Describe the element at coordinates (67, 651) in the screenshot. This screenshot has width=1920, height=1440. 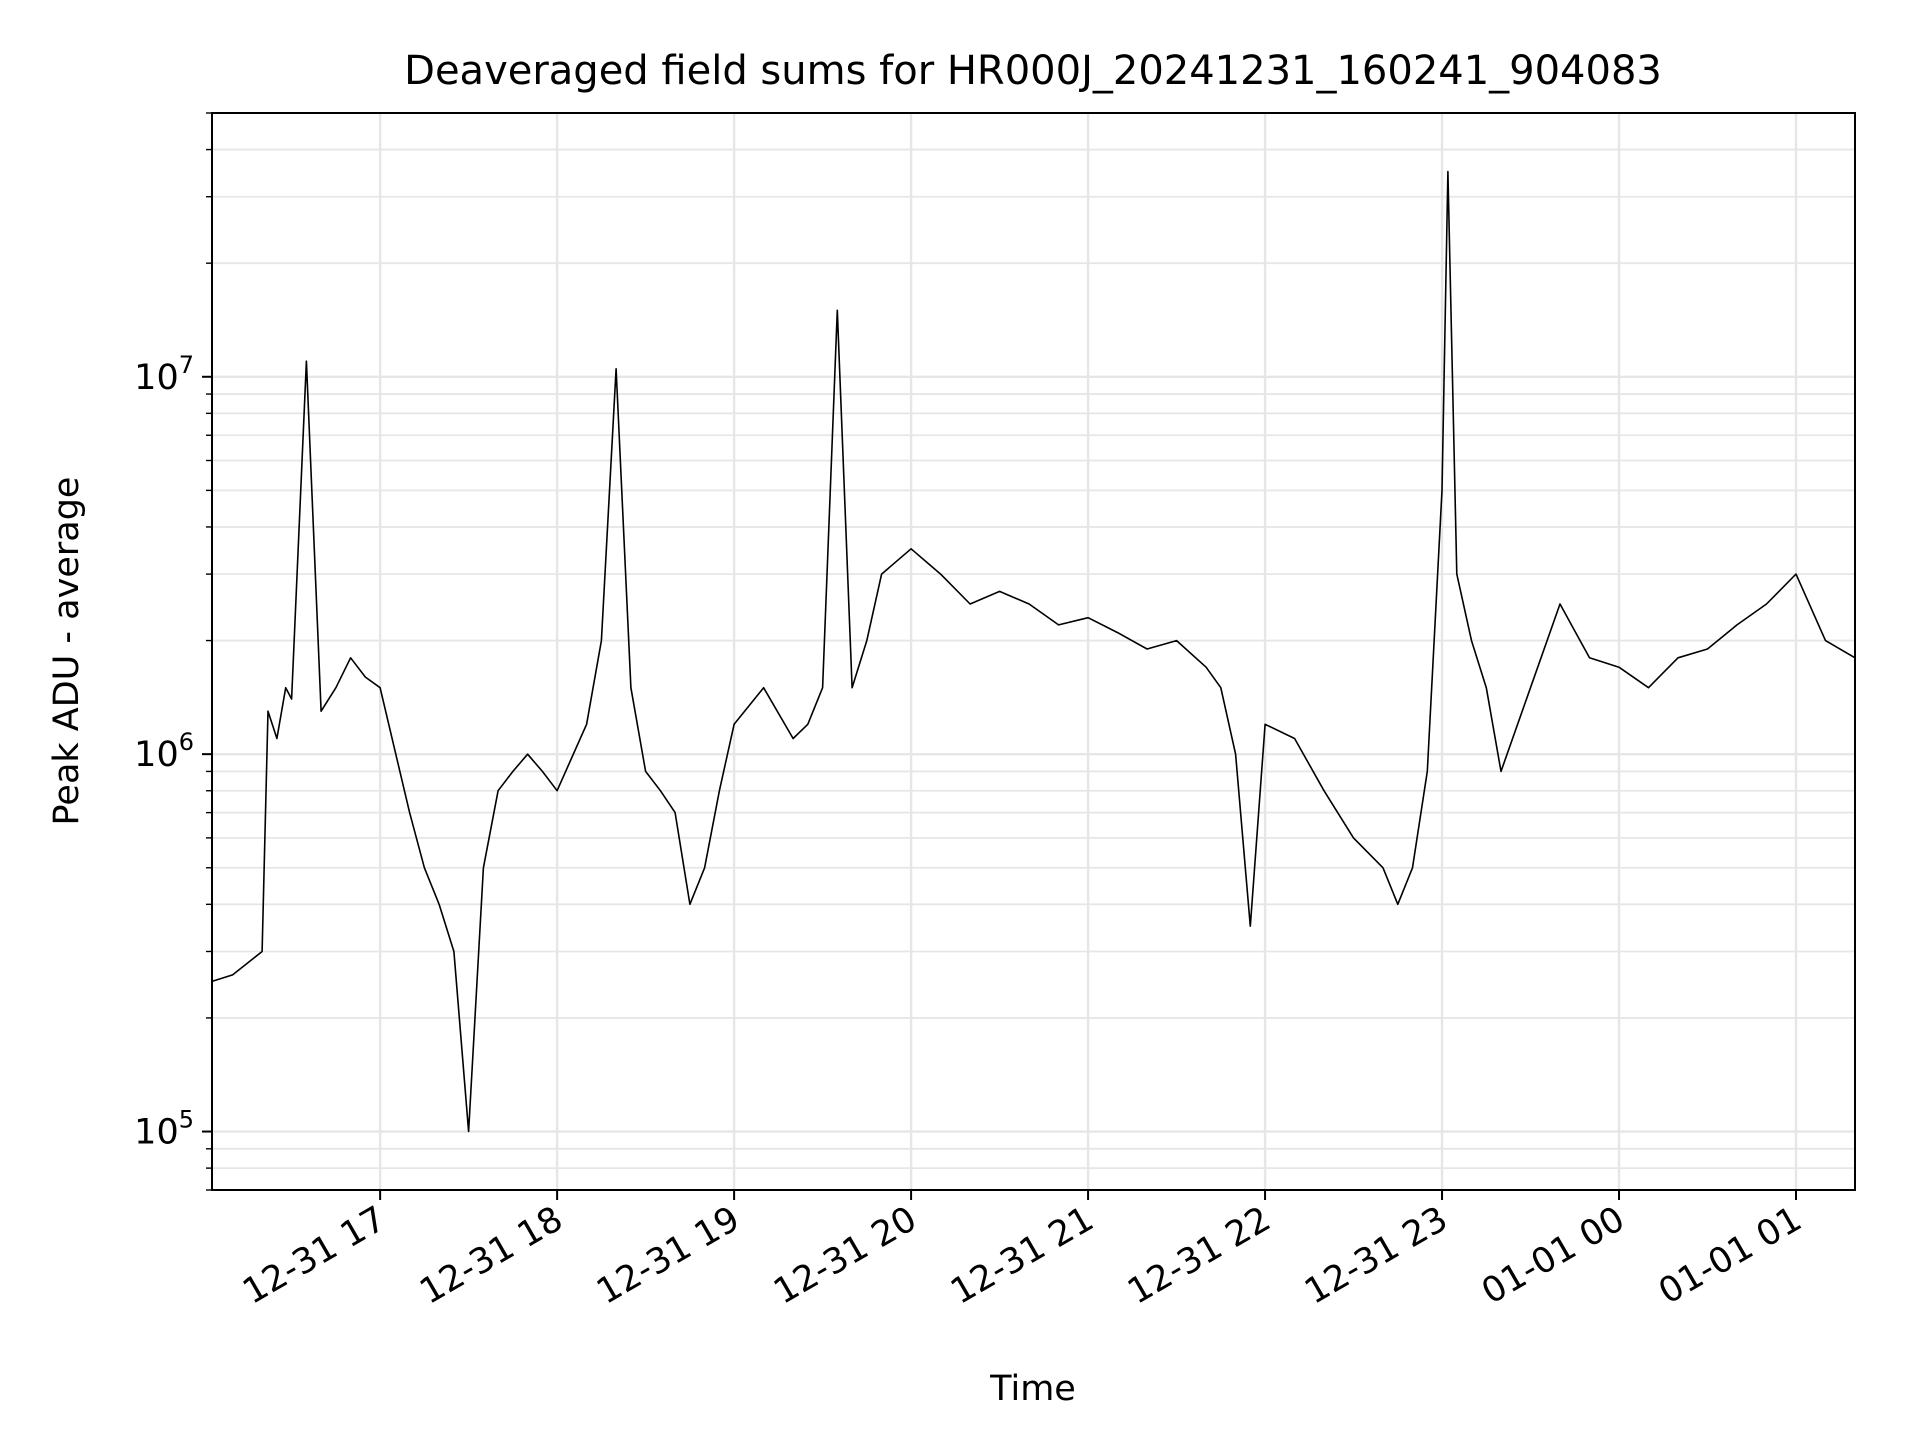
I see `y-axis-label: Peak ADU - average` at that location.